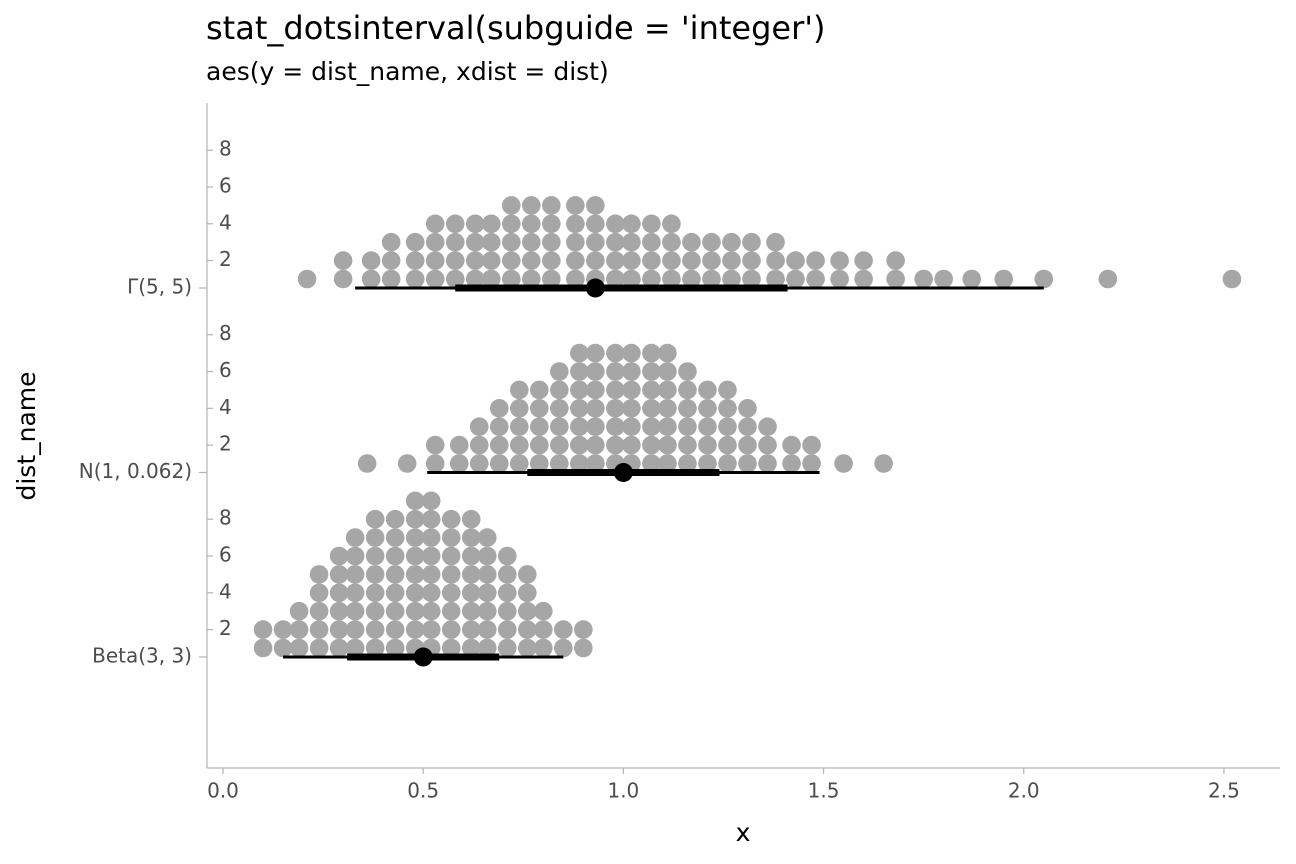  Describe the element at coordinates (423, 657) in the screenshot. I see `point` at that location.